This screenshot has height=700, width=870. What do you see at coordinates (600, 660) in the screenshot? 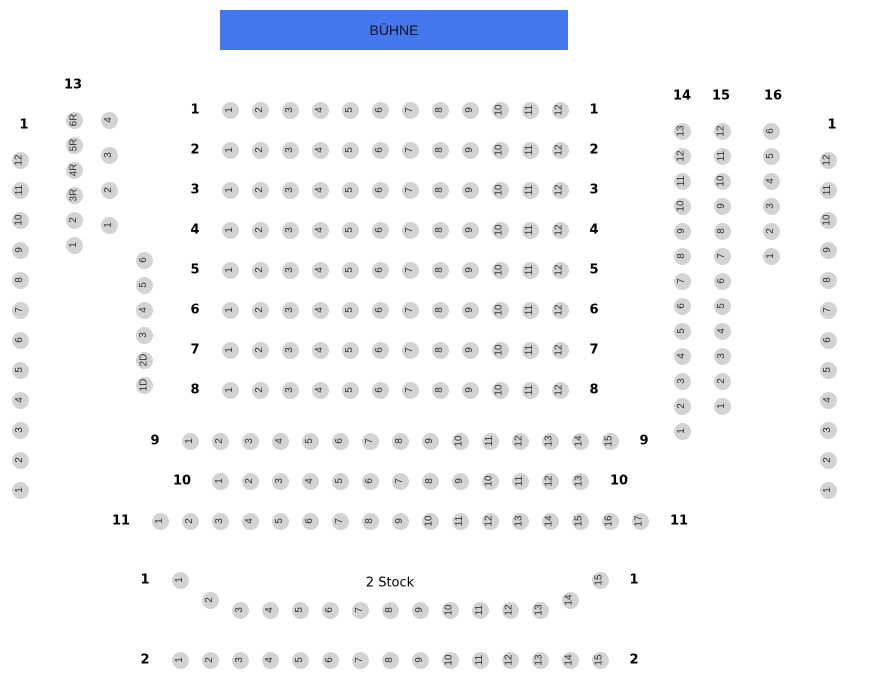
I see `seat: 15` at bounding box center [600, 660].